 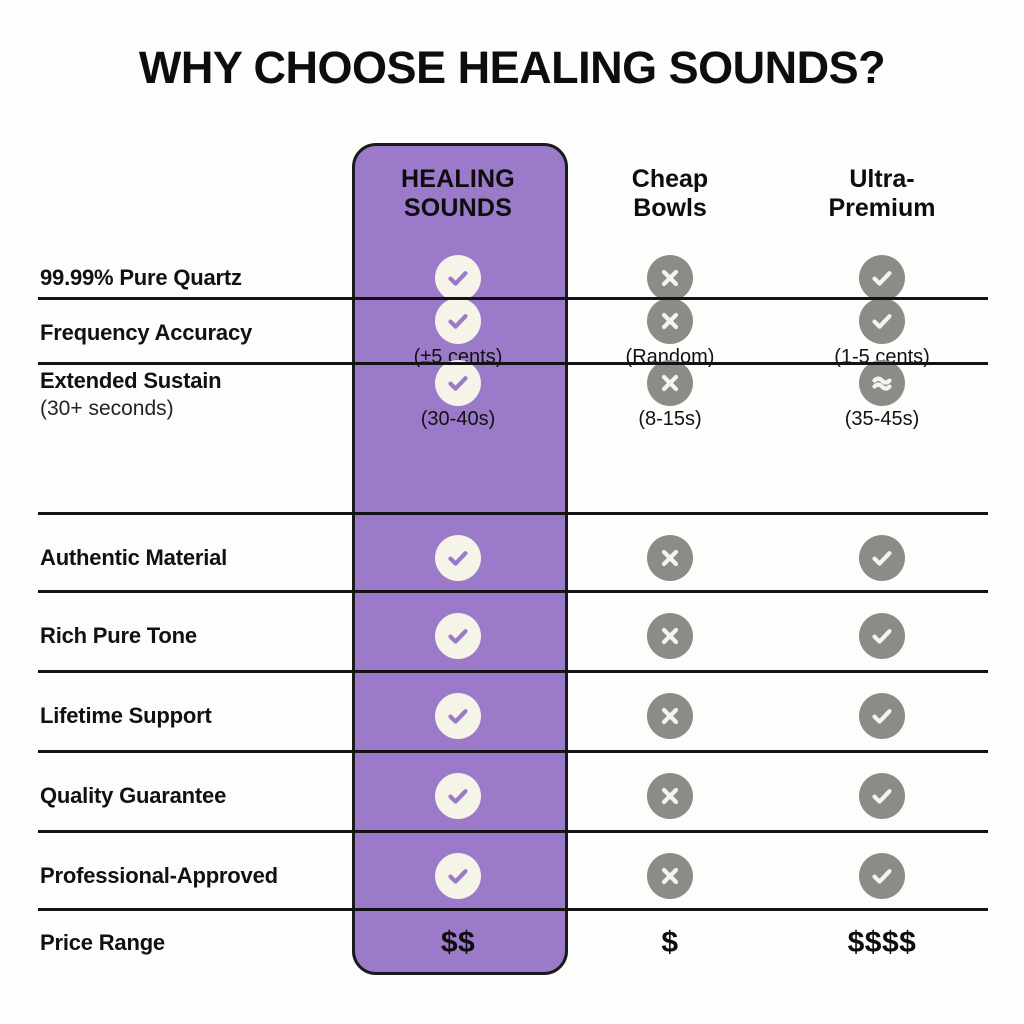 What do you see at coordinates (670, 419) in the screenshot?
I see `cell-sub-value: (8-15s)` at bounding box center [670, 419].